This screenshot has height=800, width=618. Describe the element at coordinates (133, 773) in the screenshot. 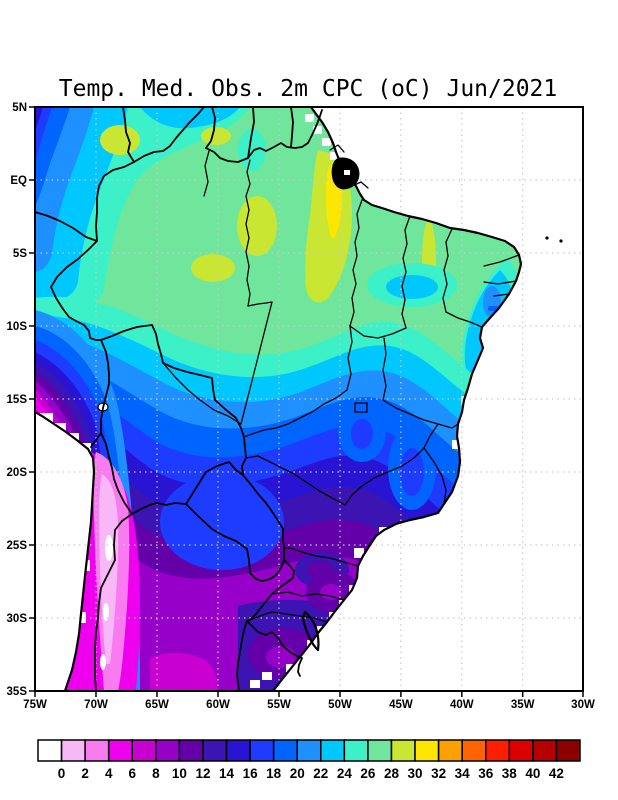

I see `colorbar-value: 6` at that location.